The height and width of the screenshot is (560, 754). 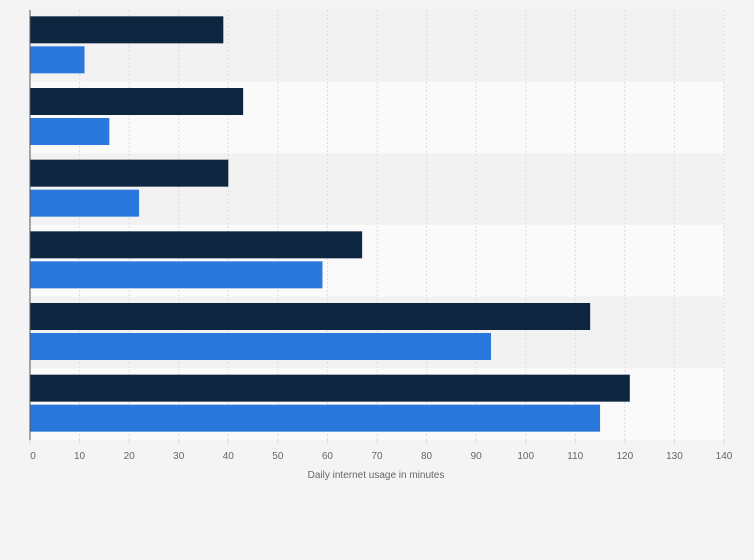 What do you see at coordinates (377, 456) in the screenshot?
I see `x-tick-label: 70` at bounding box center [377, 456].